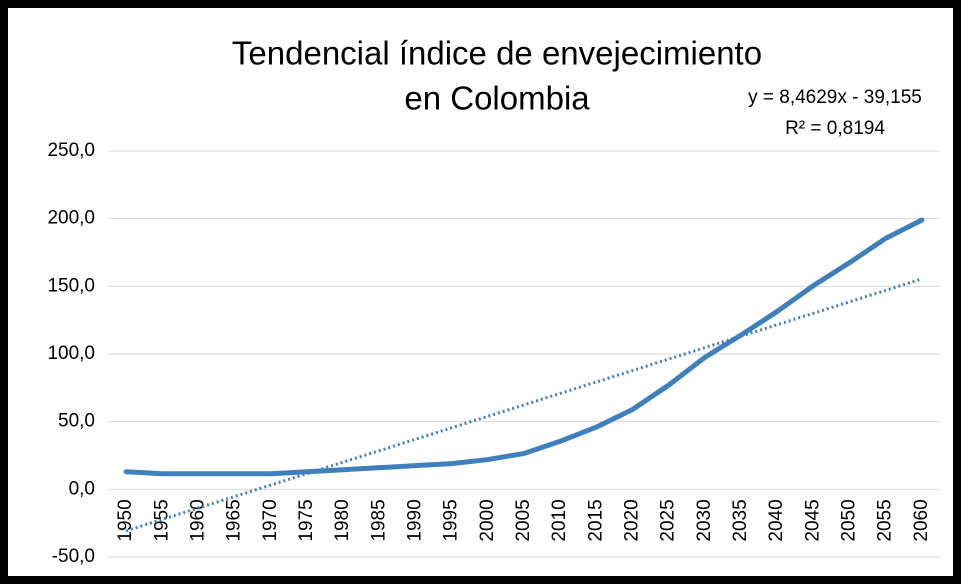  Describe the element at coordinates (497, 98) in the screenshot. I see `chart-title: en Colombia` at that location.